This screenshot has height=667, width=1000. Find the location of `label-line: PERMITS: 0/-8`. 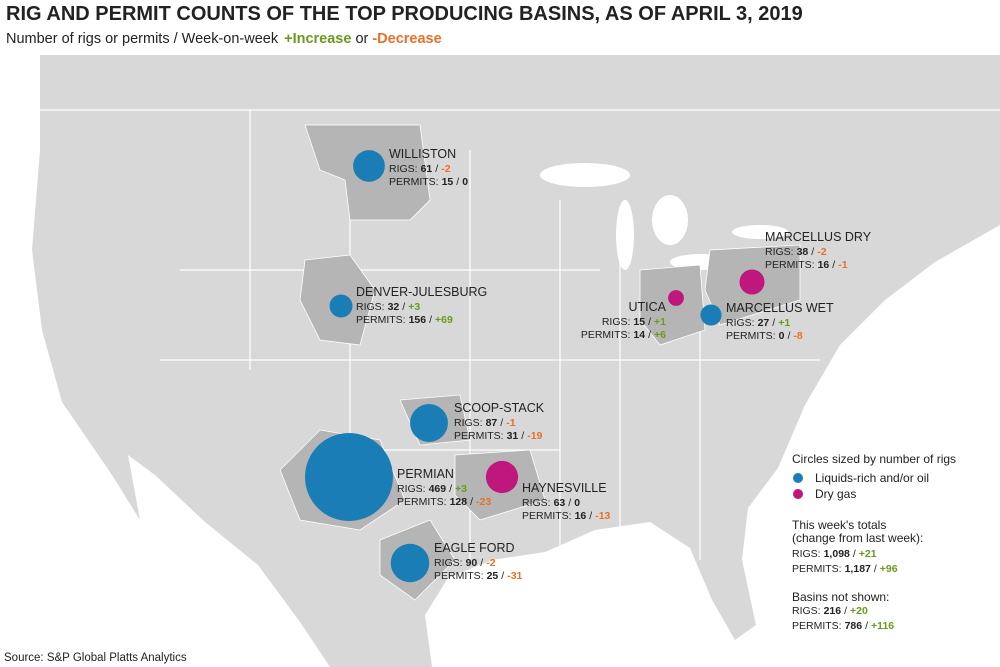

label-line: PERMITS: 0/-8 is located at coordinates (764, 336).